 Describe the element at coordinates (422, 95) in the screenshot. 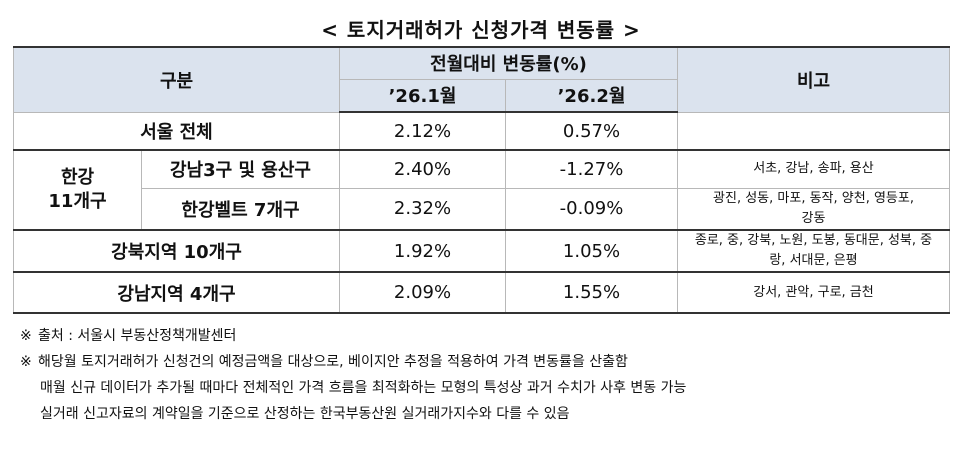

I see `header-month-1: ’26.1월` at that location.